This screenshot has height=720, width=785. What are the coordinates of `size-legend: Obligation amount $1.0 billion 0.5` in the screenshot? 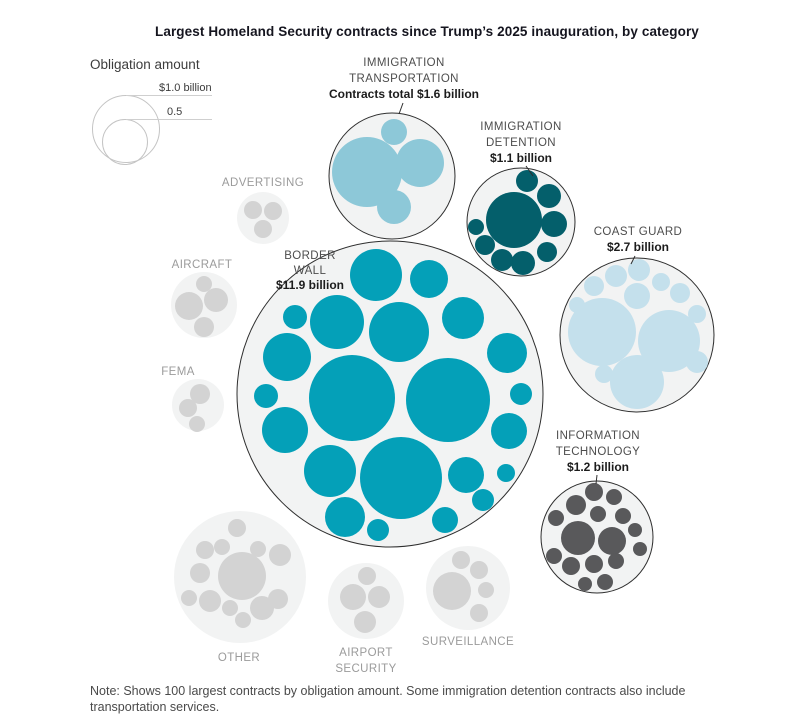 It's located at (115, 90).